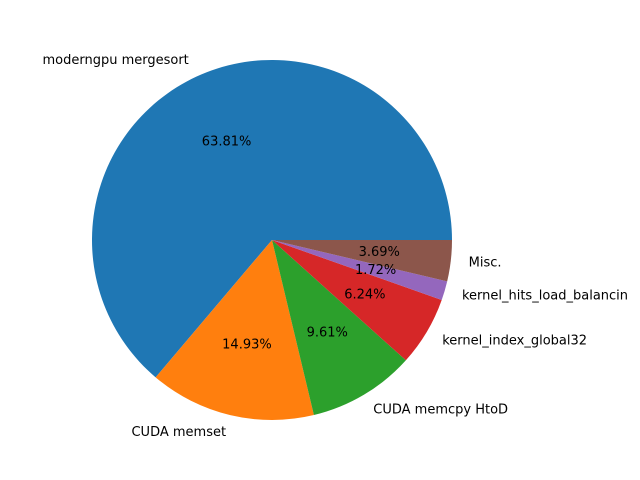 Image resolution: width=640 pixels, height=480 pixels. What do you see at coordinates (364, 295) in the screenshot?
I see `pie-percent-label-3: 6.24%` at bounding box center [364, 295].